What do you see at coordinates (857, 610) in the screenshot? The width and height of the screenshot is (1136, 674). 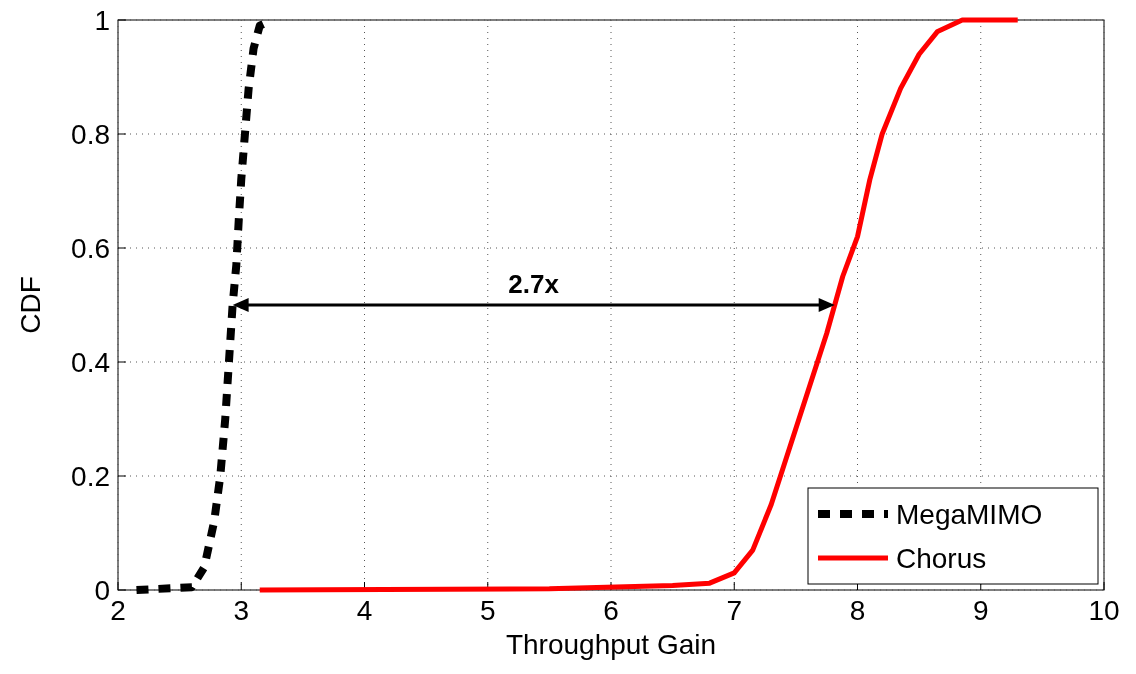 I see `x-tick-label: 8` at bounding box center [857, 610].